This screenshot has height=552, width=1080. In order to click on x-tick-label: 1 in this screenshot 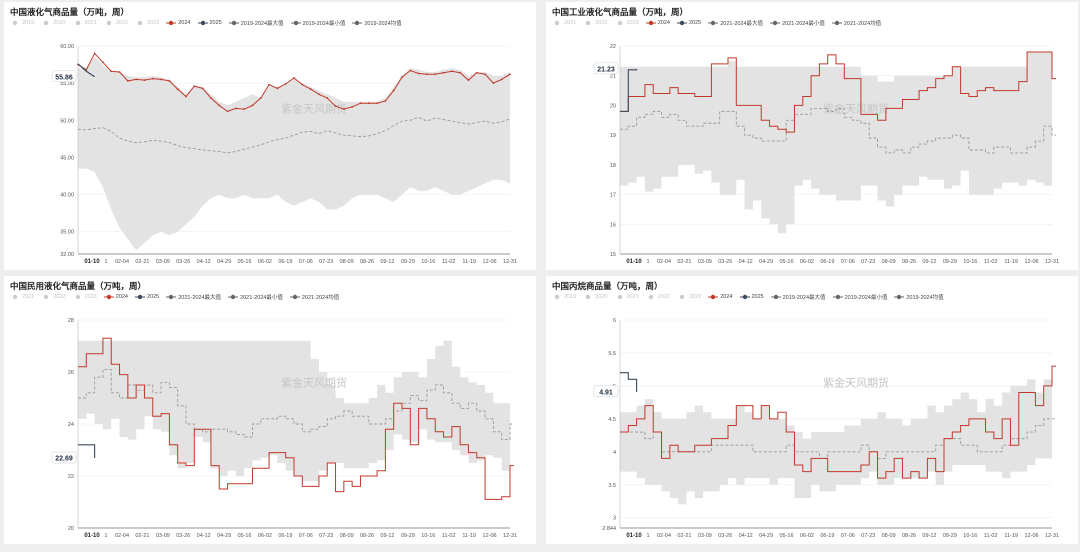, I will do `click(647, 262)`.